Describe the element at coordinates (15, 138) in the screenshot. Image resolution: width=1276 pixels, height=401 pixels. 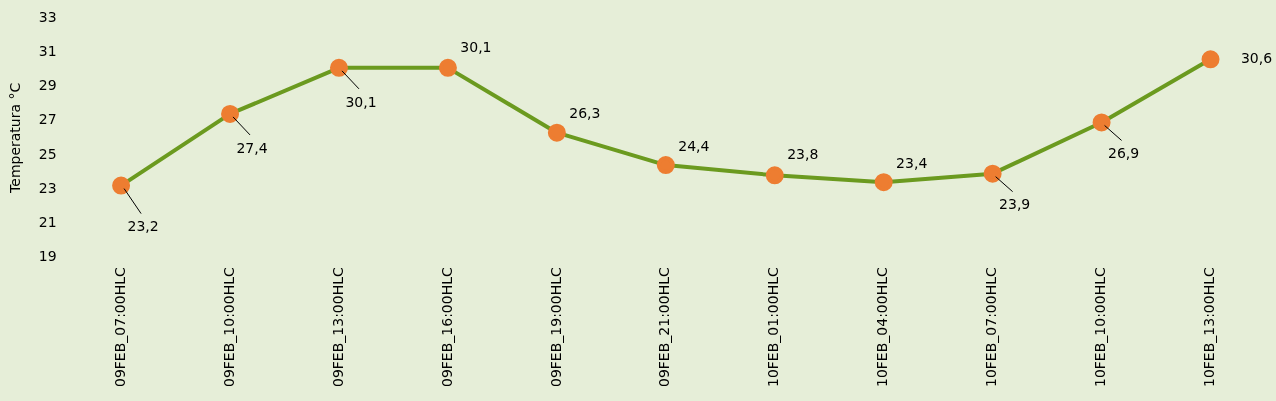
I see `y-axis-title: Temperatura °C` at that location.